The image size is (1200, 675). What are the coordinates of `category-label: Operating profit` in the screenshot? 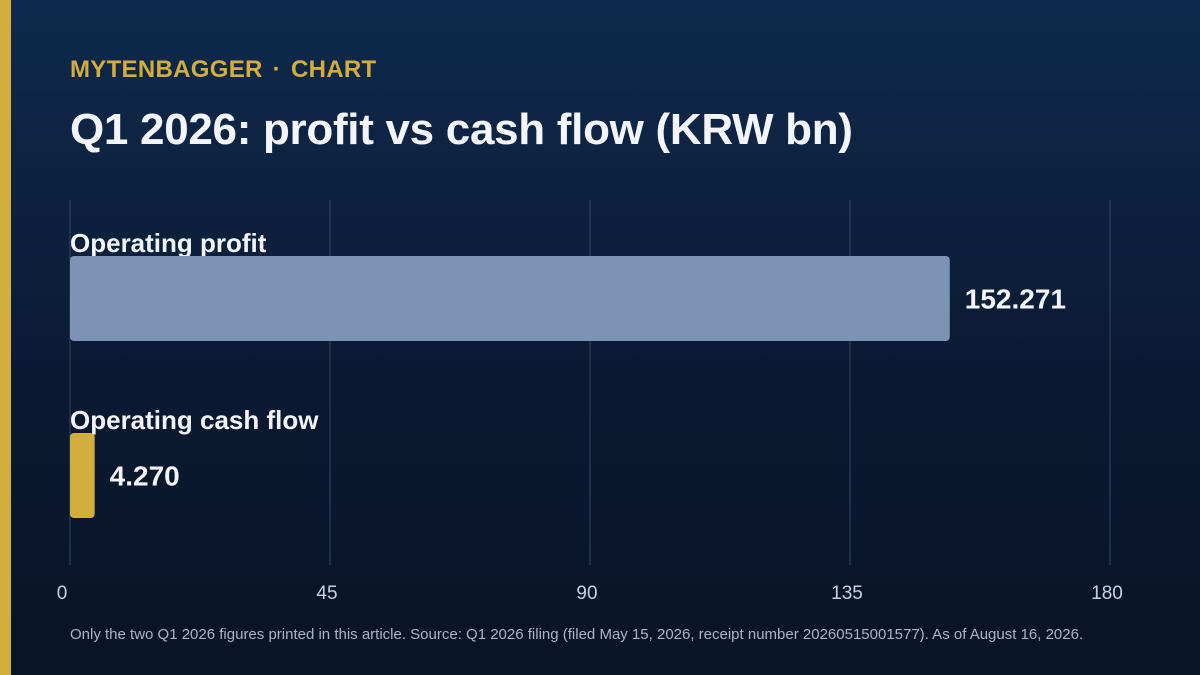 It's located at (168, 243).